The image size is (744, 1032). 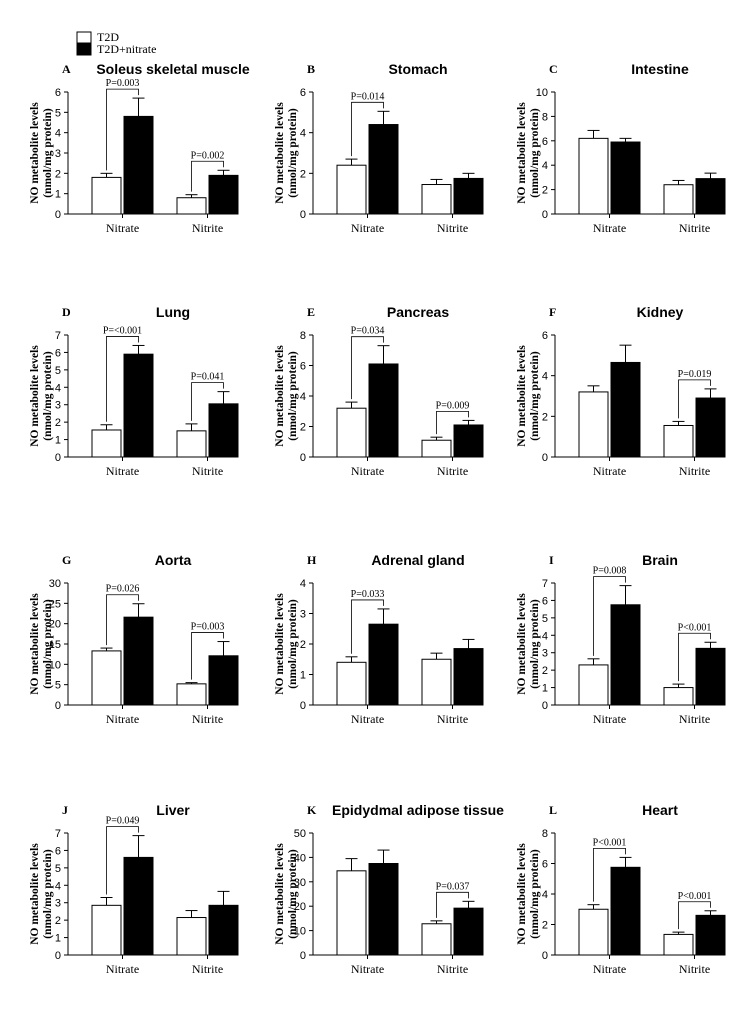 What do you see at coordinates (55, 625) in the screenshot?
I see `y-tick-label: 20` at bounding box center [55, 625].